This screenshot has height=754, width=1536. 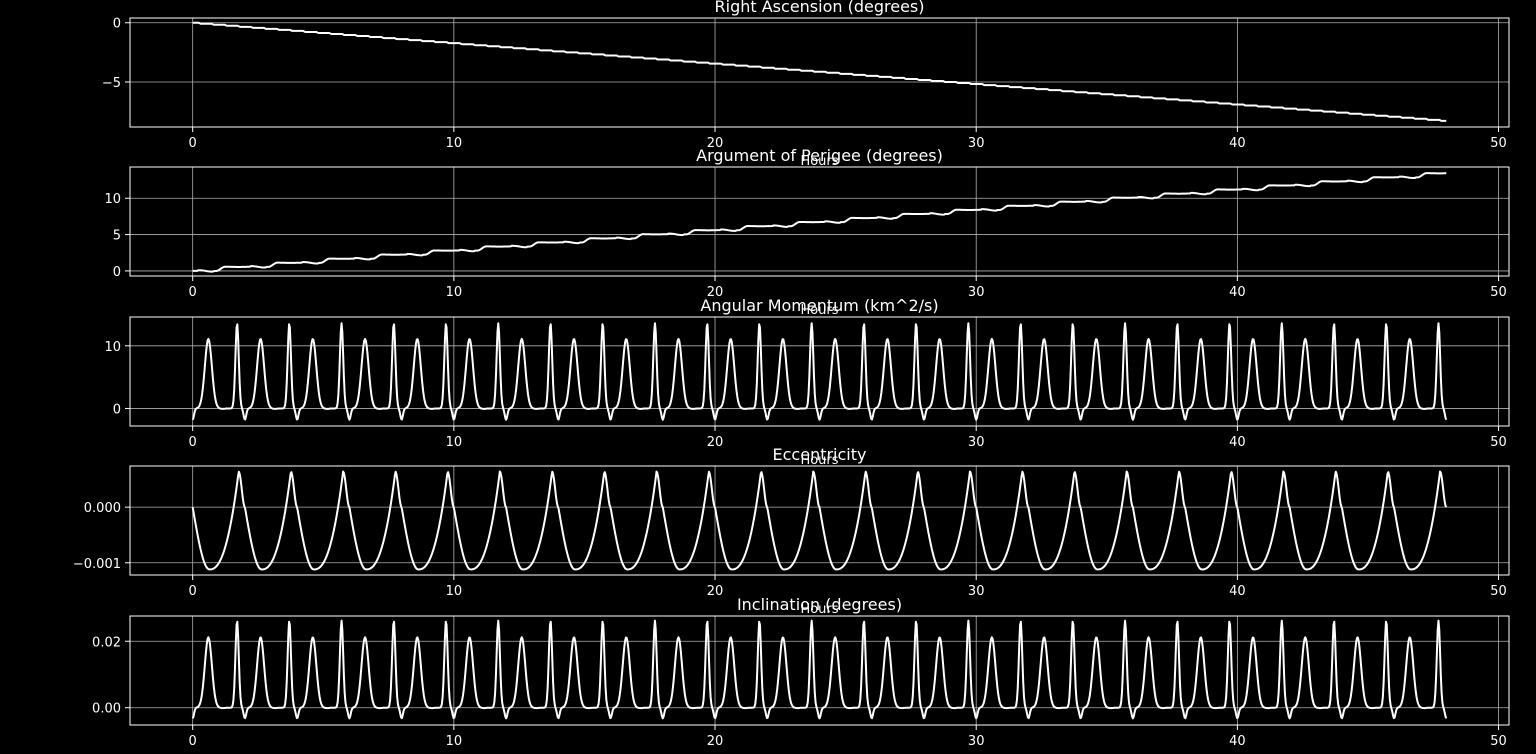 What do you see at coordinates (117, 236) in the screenshot?
I see `y-tick-label: 5` at bounding box center [117, 236].